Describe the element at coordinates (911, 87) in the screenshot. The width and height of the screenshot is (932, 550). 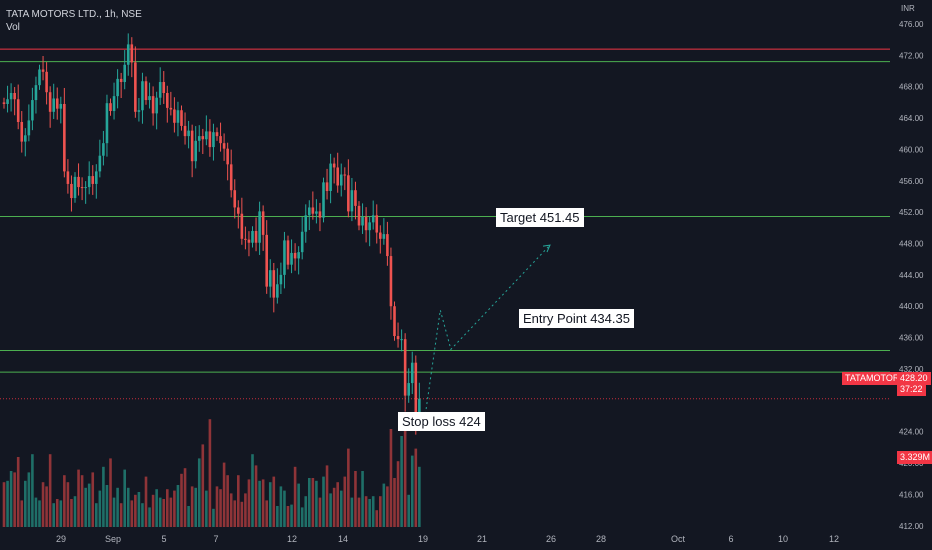
I see `price-tick-label: 468.00` at that location.